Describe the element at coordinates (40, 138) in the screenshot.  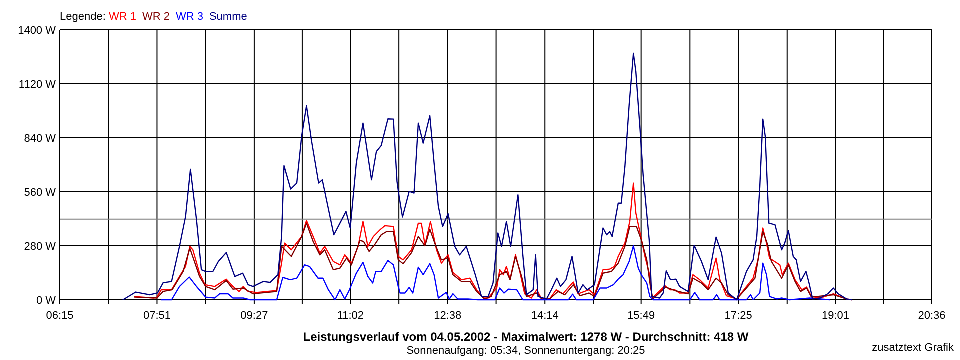
I see `y-tick-label: 840 W` at that location.